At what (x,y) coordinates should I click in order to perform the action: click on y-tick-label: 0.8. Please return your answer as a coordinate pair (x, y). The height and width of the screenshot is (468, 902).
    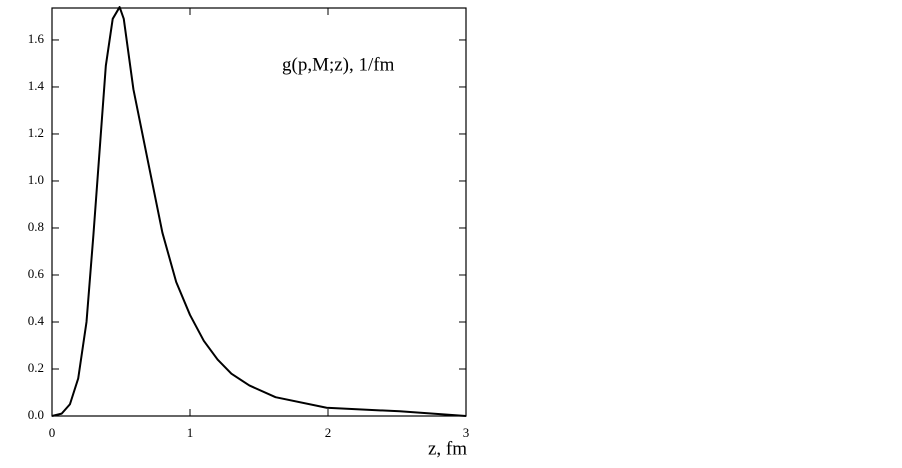
    Looking at the image, I should click on (36, 226).